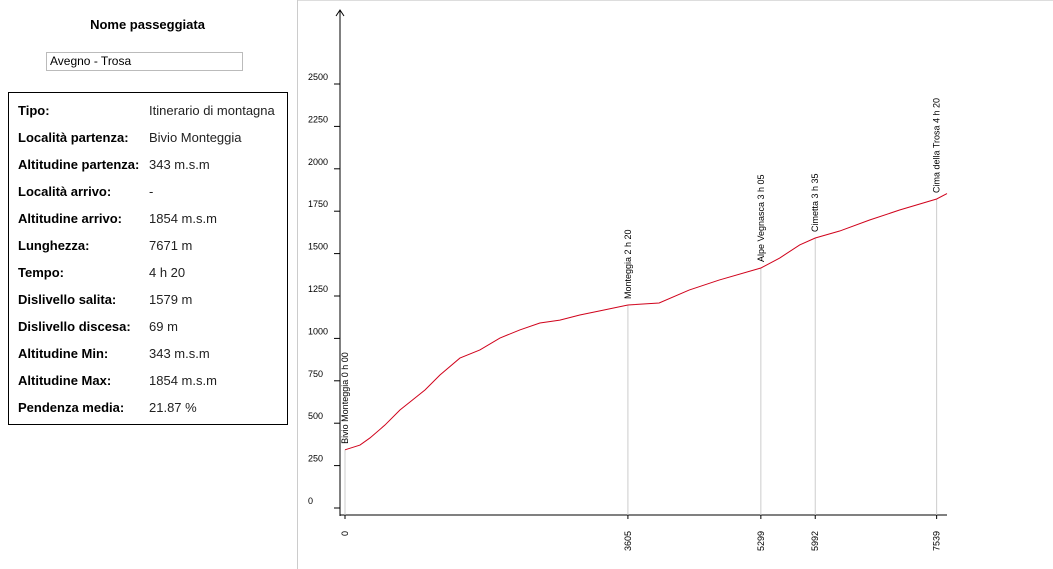  What do you see at coordinates (67, 299) in the screenshot?
I see `info-label: Dislivello salita:` at bounding box center [67, 299].